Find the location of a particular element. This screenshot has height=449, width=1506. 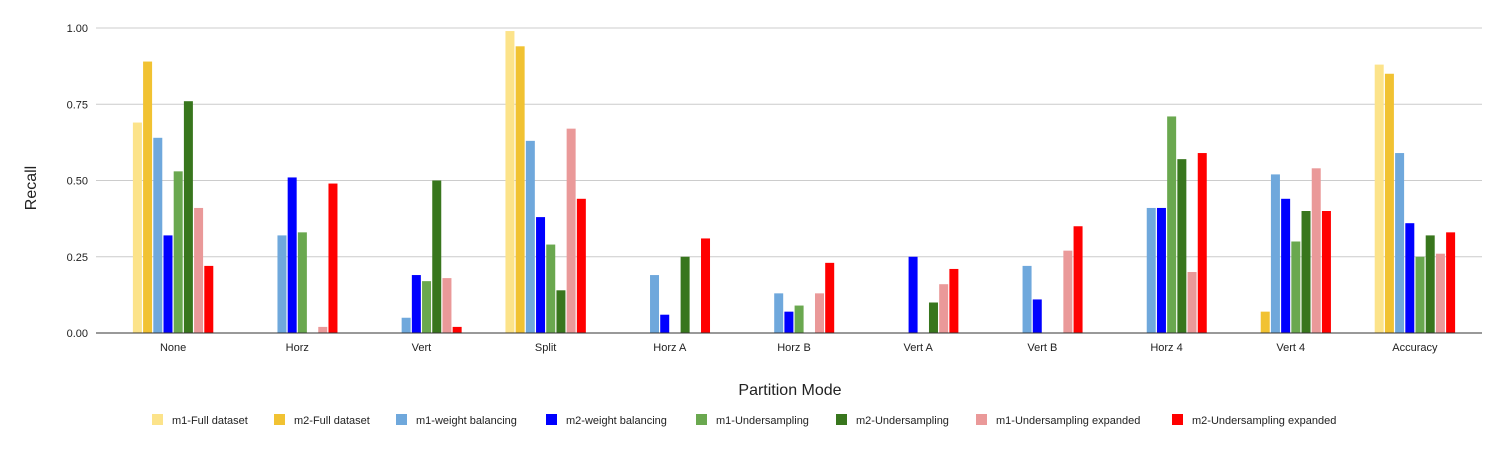

x-axis-title: Partition Mode is located at coordinates (789, 390).